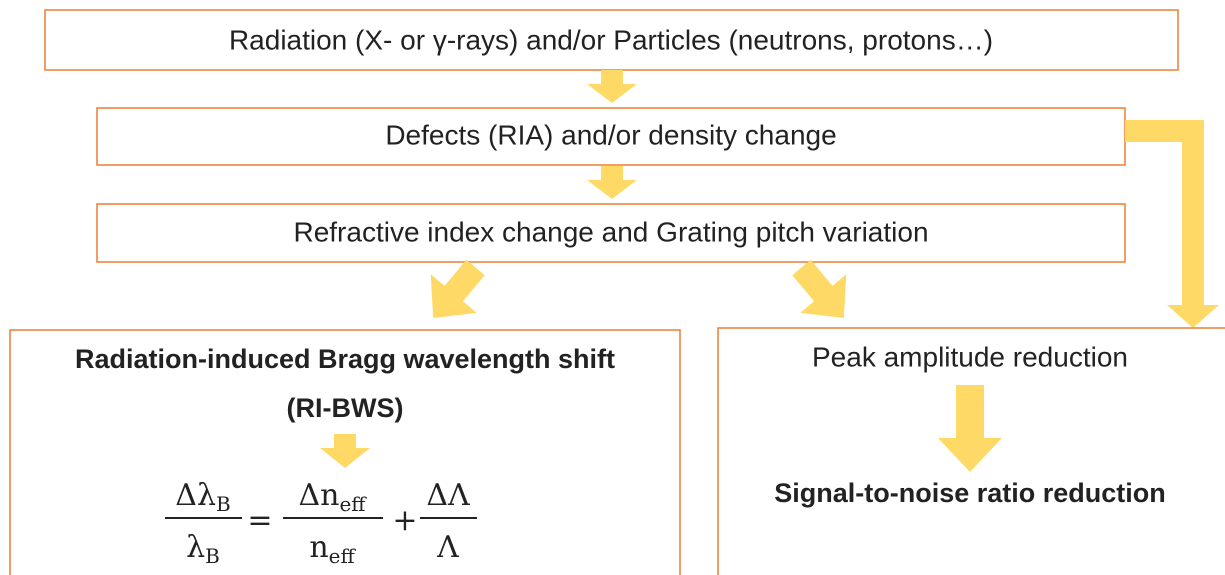  I want to click on box-title: Radiation-induced Bragg wavelength shift, so click(345, 359).